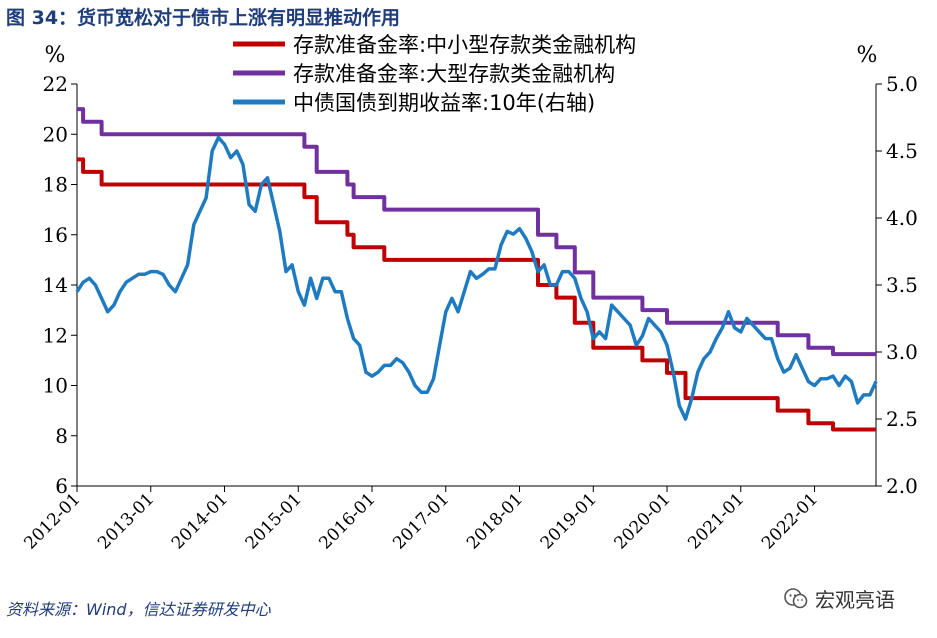 This screenshot has width=937, height=638. I want to click on legend-label-3: 中债国债到期收益率:10年(右轴), so click(444, 103).